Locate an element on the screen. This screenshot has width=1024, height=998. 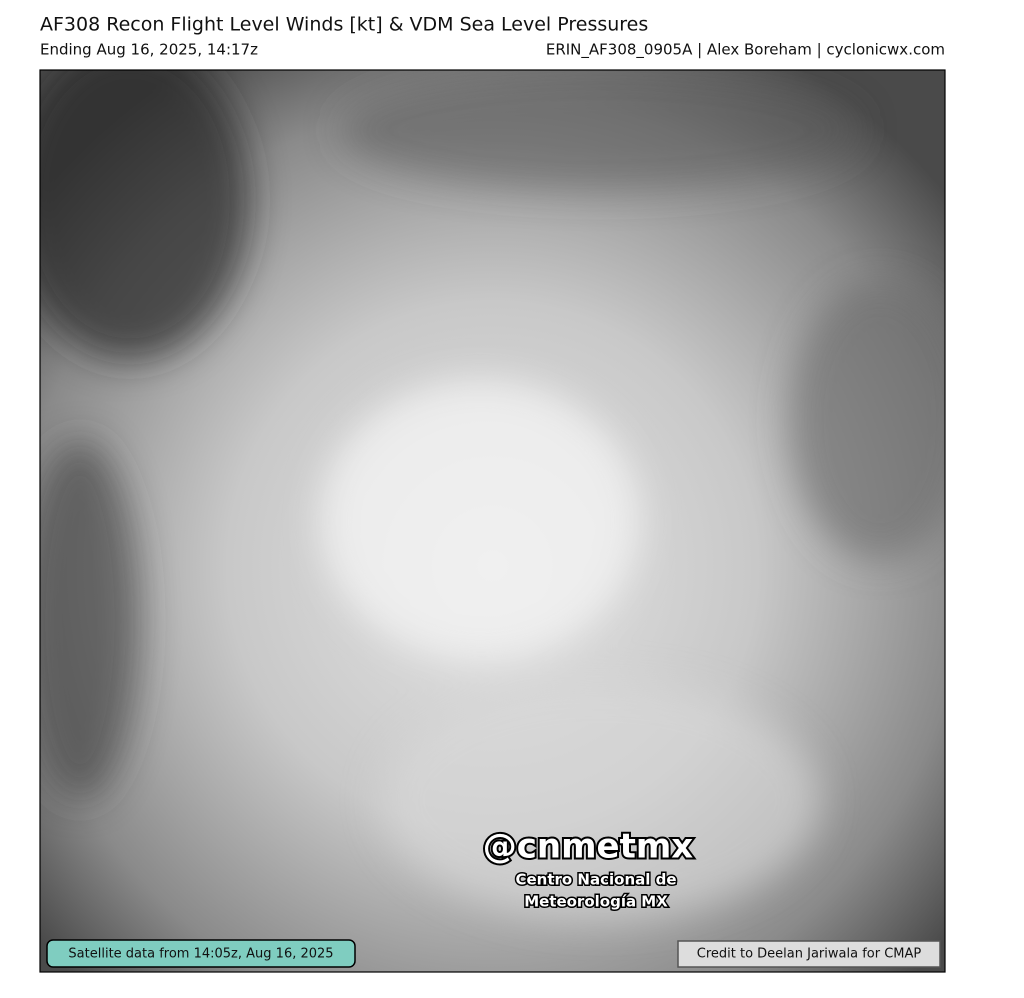
satellite-note-box is located at coordinates (201, 953).